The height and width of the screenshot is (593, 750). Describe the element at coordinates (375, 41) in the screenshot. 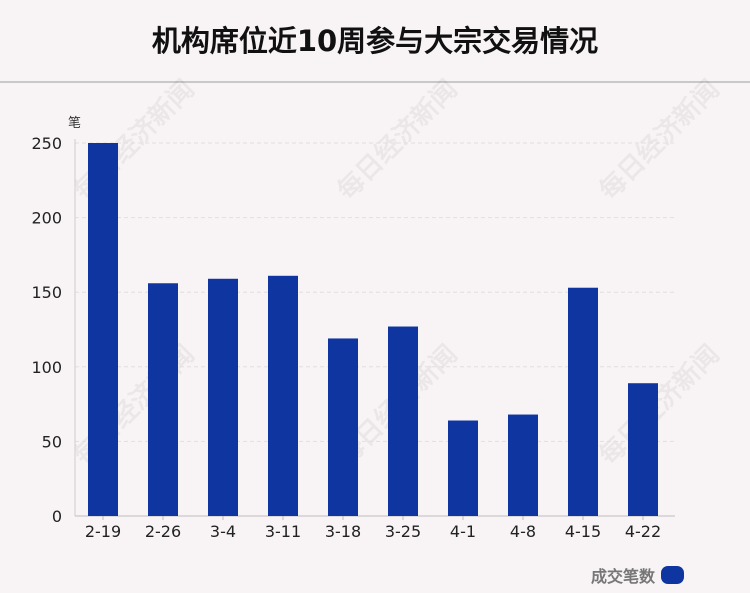

I see `chart-title: 机构席位近10周参与大宗交易情况` at that location.